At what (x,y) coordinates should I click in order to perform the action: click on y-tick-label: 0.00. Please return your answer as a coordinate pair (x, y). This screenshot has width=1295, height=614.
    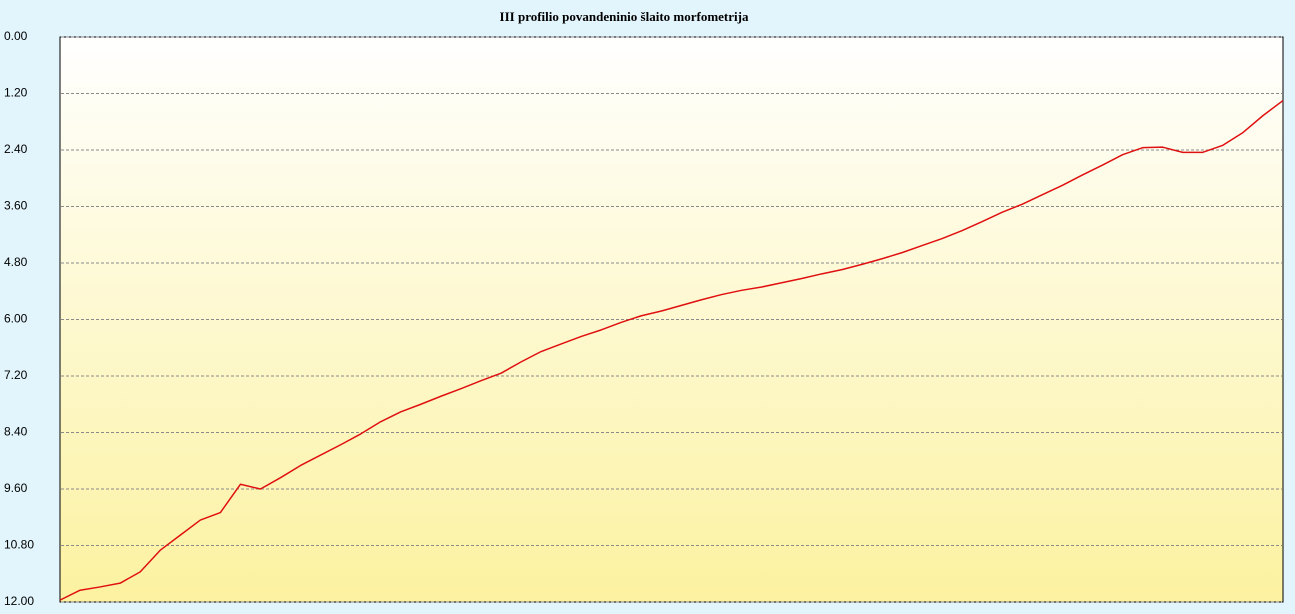
    Looking at the image, I should click on (16, 36).